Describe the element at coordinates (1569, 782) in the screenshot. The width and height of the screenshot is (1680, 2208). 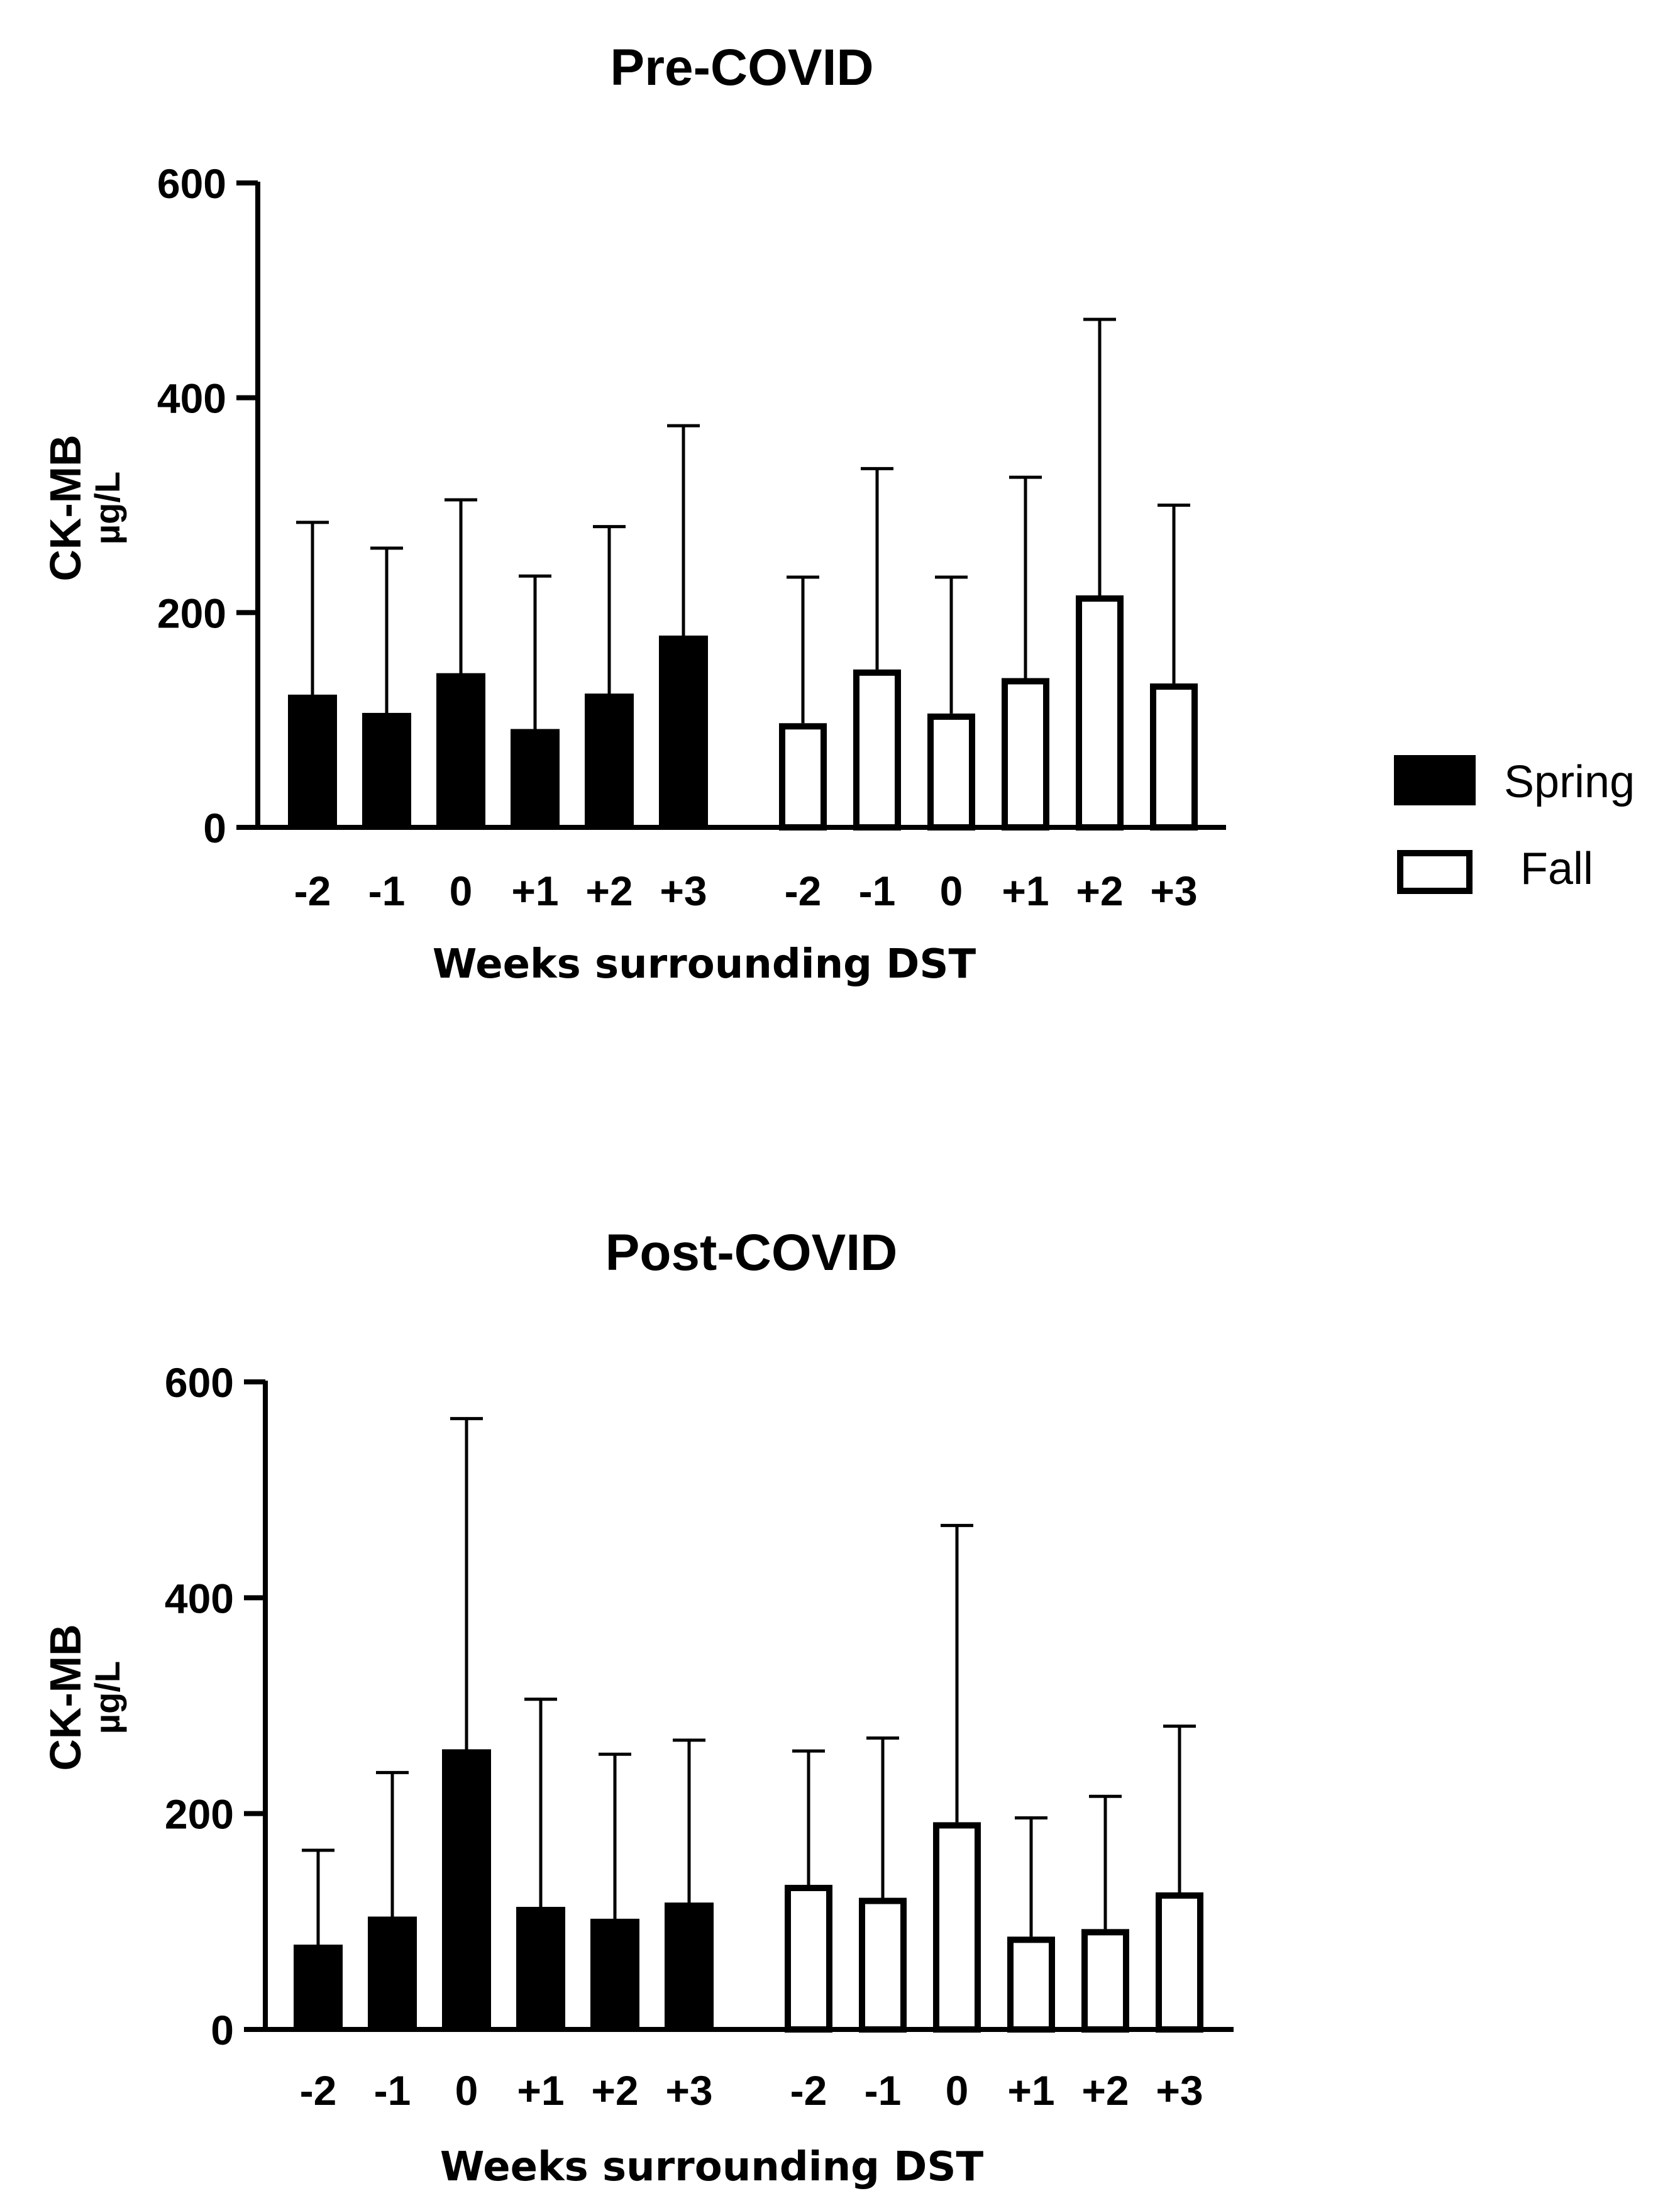
I see `legend-label-spring: Spring` at that location.